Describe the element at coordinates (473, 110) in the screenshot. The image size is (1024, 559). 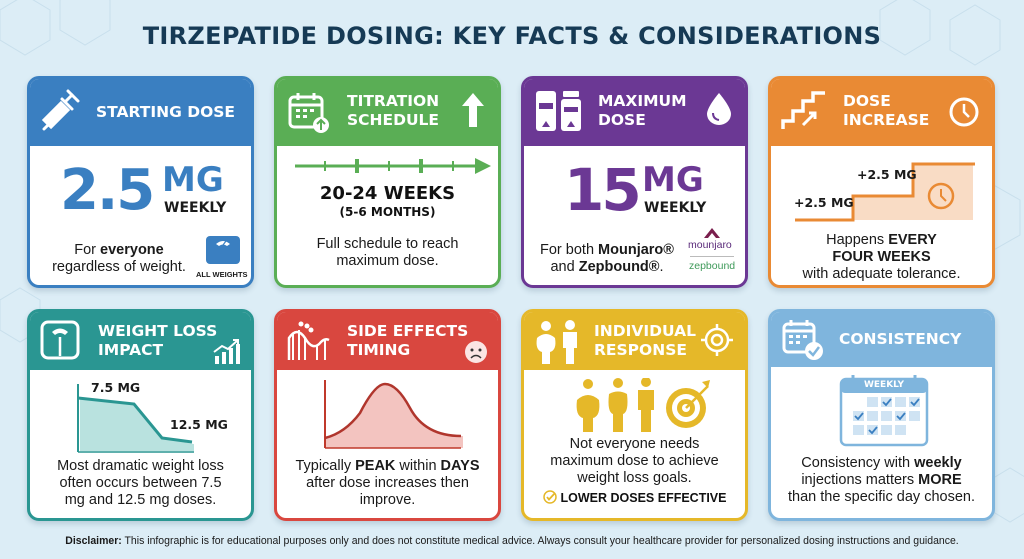
I see `arrow-up-icon` at that location.